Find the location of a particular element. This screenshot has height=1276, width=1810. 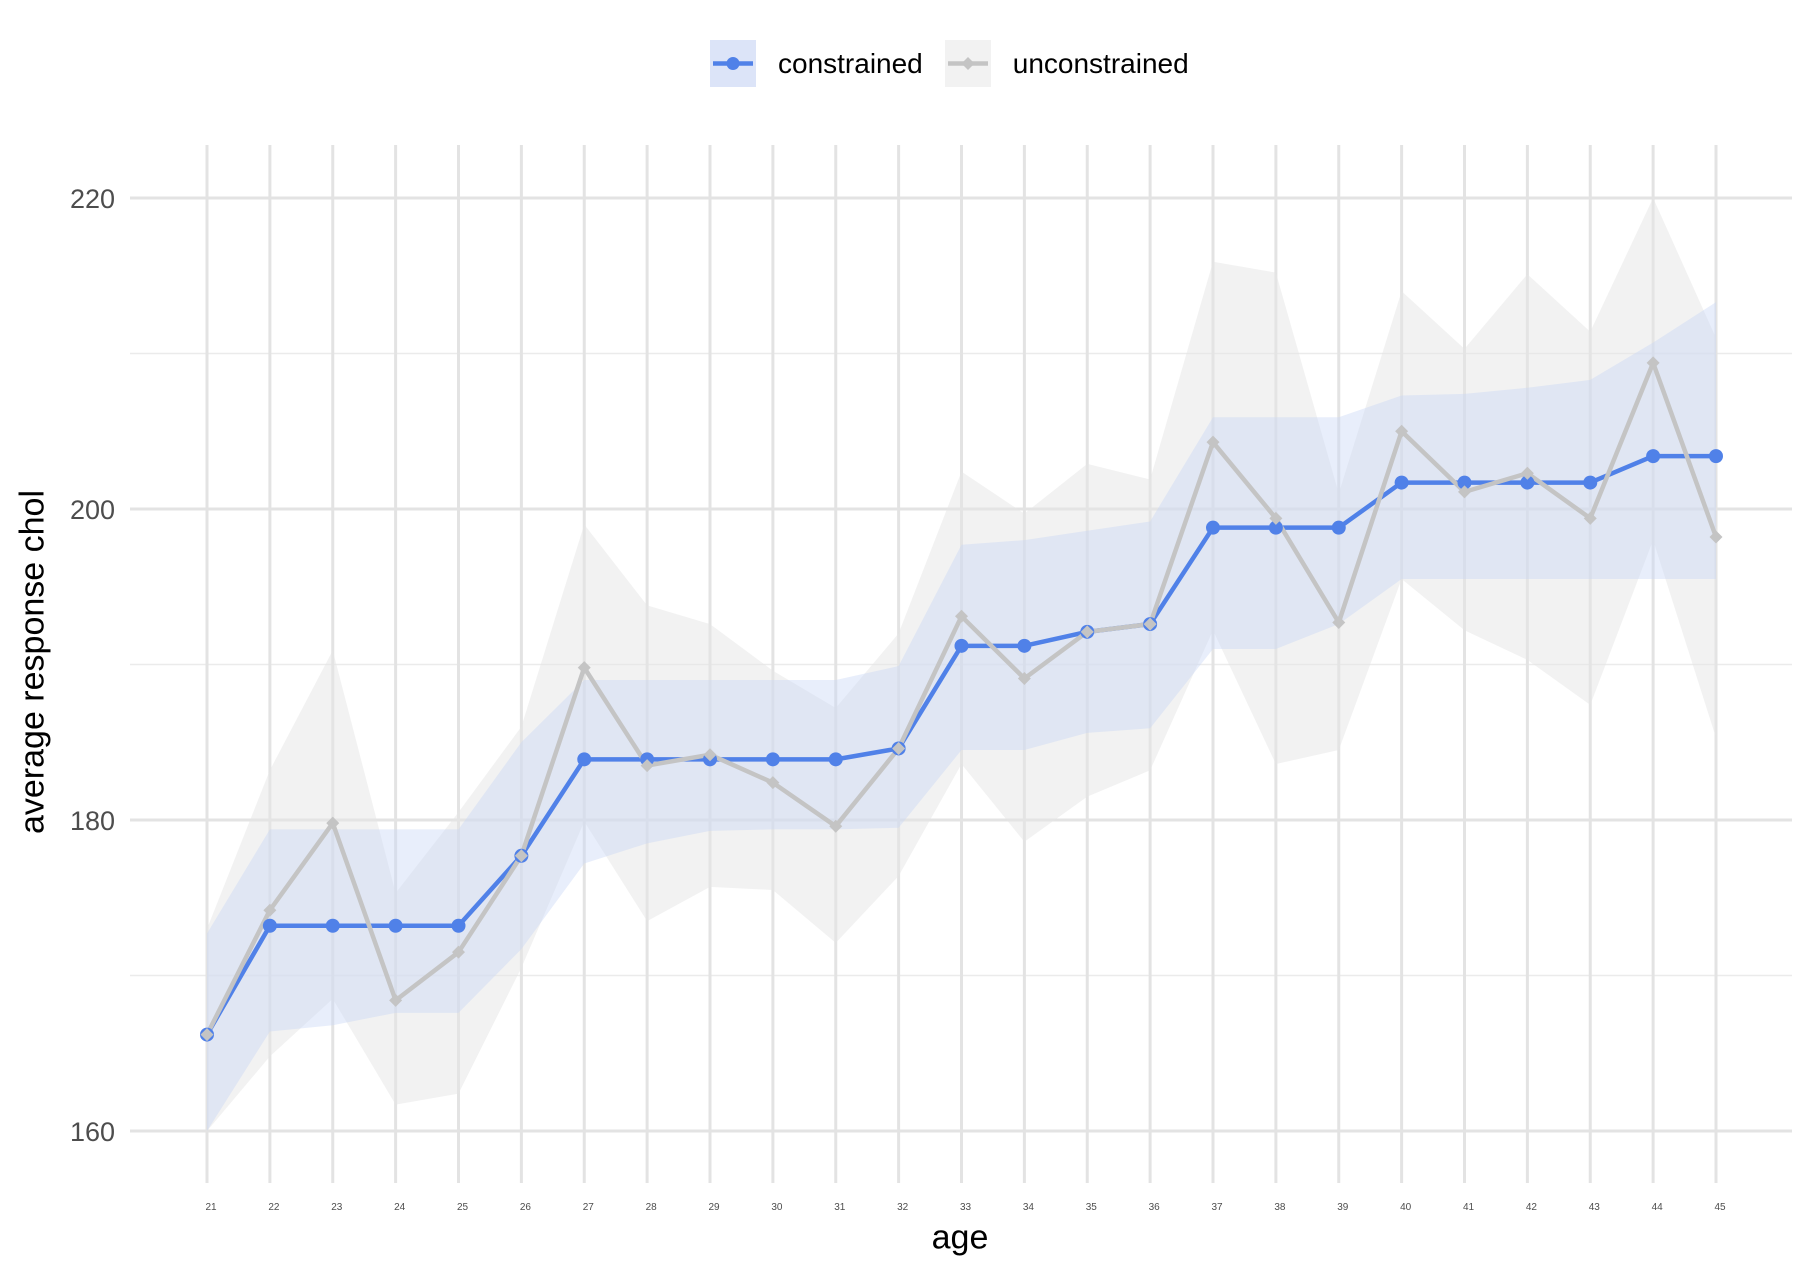

y-tick-label: 160 is located at coordinates (92, 1132).